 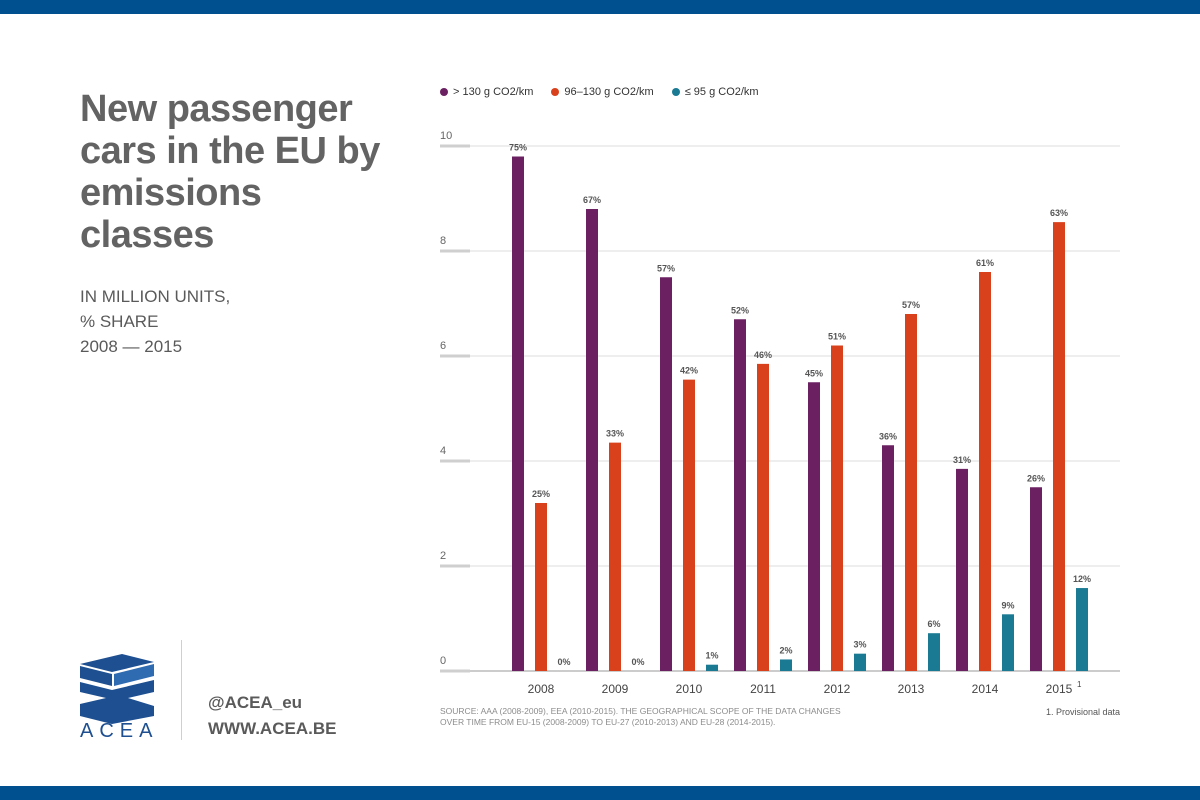 I want to click on x-tick-label: 2011, so click(x=763, y=689).